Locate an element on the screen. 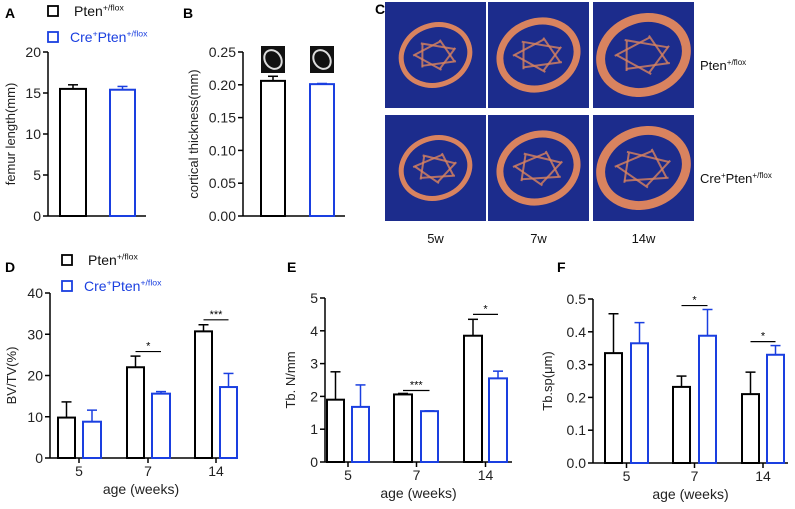 This screenshot has width=795, height=509. chart-a: A 0 5 10 15 20 femur length(mm) is located at coordinates (74, 114).